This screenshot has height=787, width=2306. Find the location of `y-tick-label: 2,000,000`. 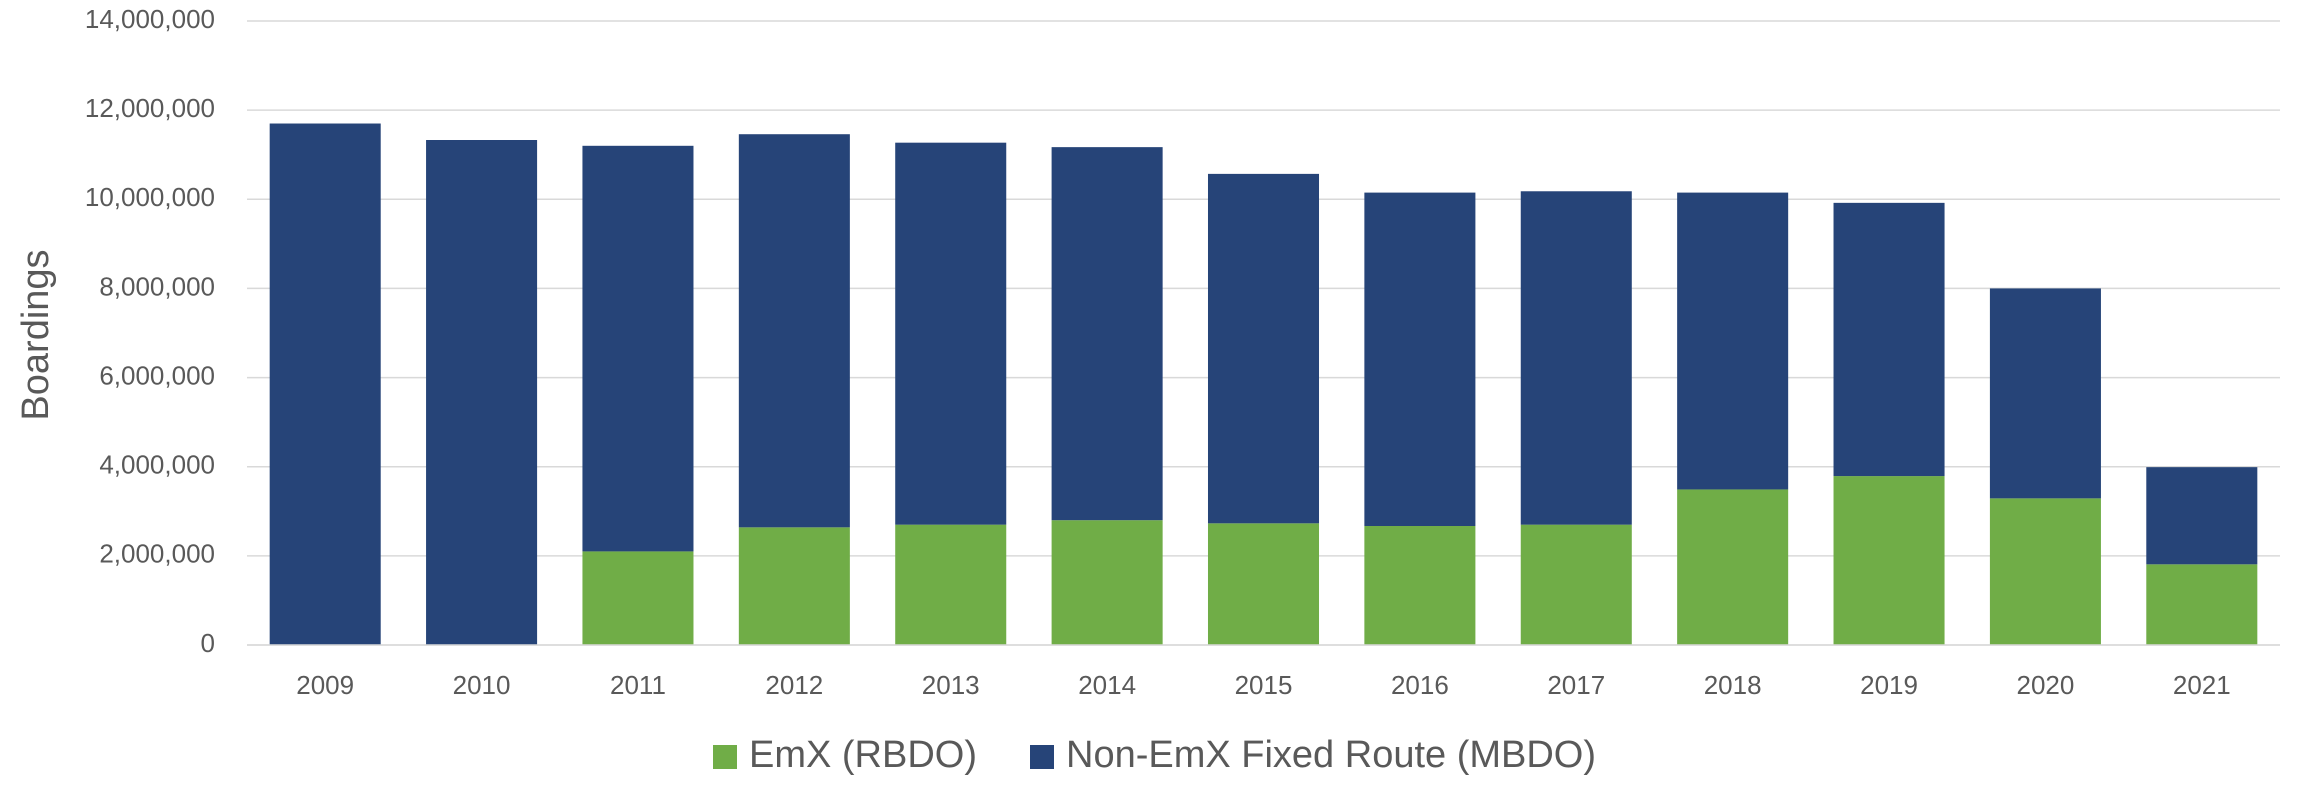

y-tick-label: 2,000,000 is located at coordinates (157, 554).